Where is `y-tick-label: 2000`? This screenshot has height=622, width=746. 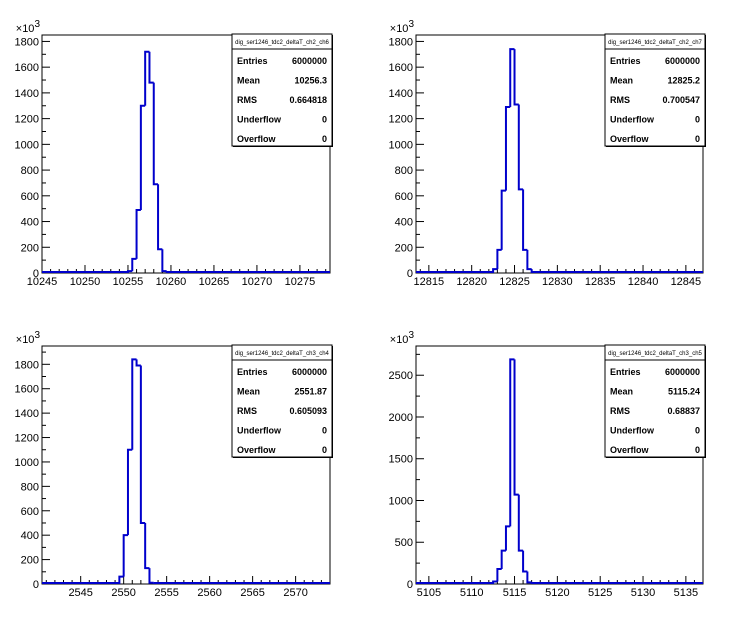 y-tick-label: 2000 is located at coordinates (401, 418).